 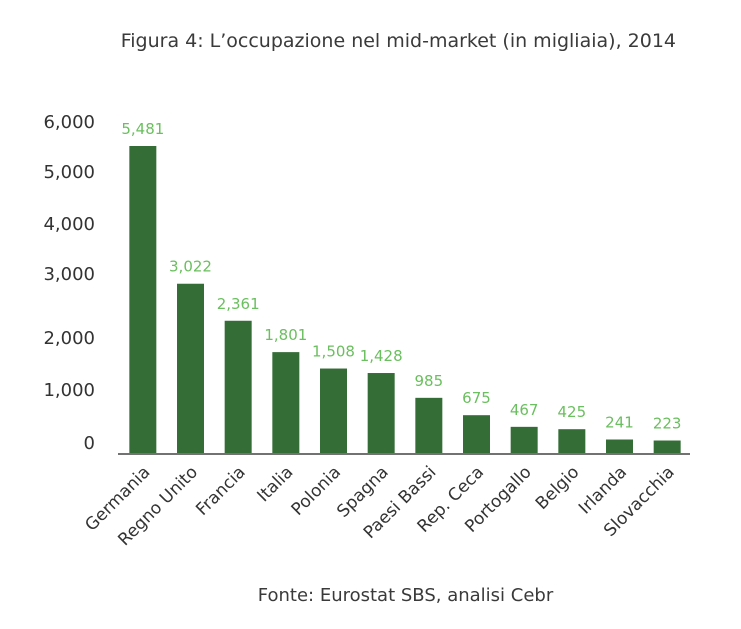 I want to click on data-label: 3,022, so click(x=190, y=267).